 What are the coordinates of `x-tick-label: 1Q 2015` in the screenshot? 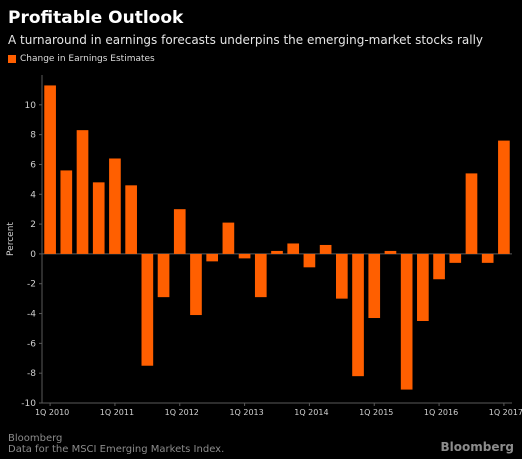 It's located at (376, 412).